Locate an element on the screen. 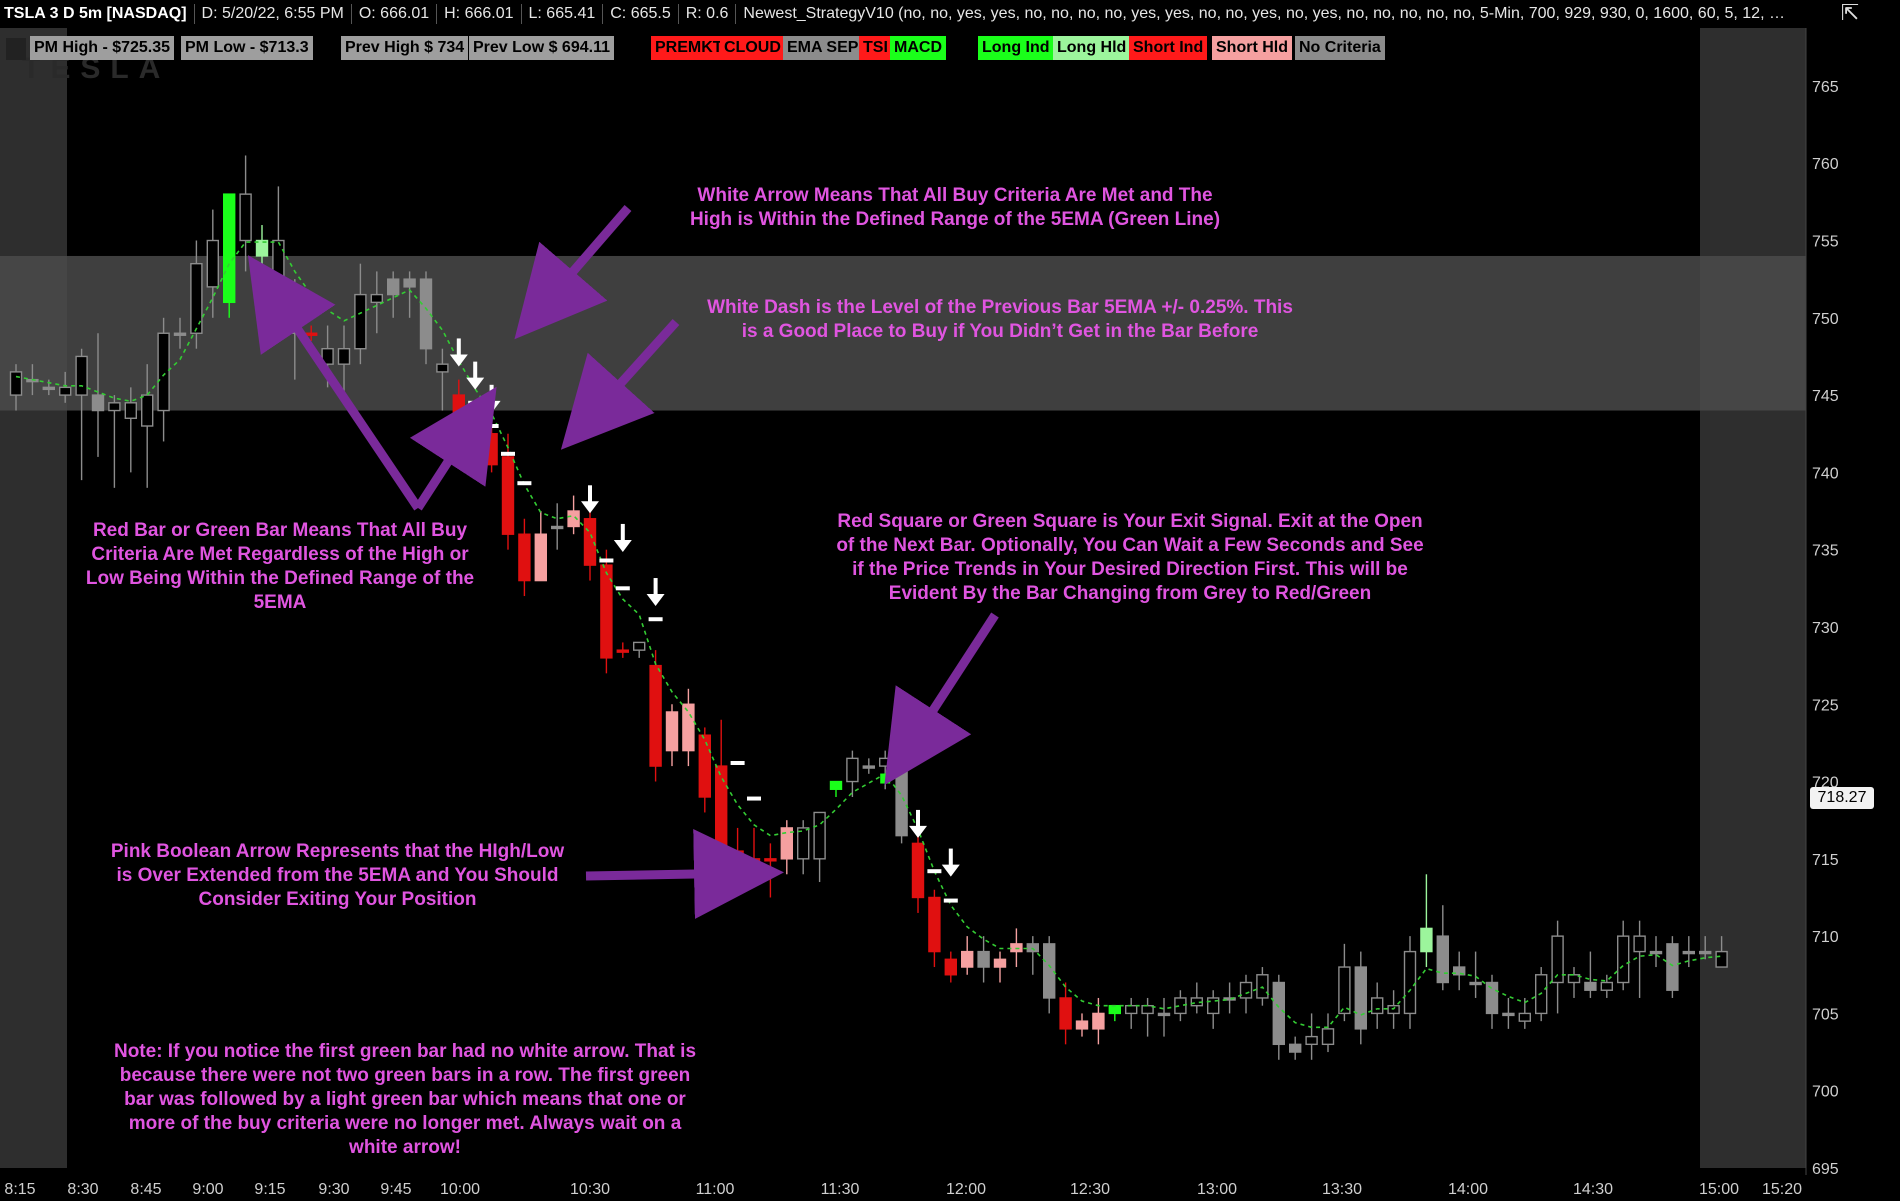 The height and width of the screenshot is (1201, 1900). x-tick-label: 8:15 is located at coordinates (19, 1189).